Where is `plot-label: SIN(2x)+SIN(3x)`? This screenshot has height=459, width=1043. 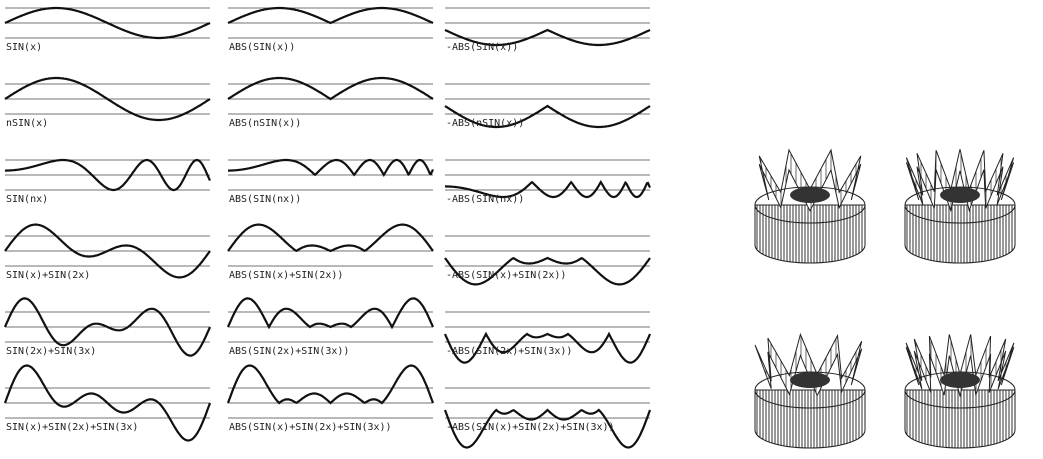 plot-label: SIN(2x)+SIN(3x) is located at coordinates (51, 351).